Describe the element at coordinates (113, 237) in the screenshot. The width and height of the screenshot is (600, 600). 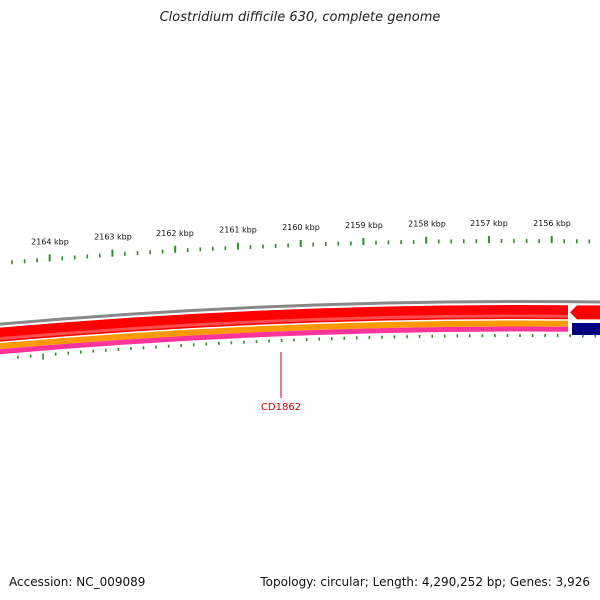
I see `kbp-label: 2163 kbp` at that location.